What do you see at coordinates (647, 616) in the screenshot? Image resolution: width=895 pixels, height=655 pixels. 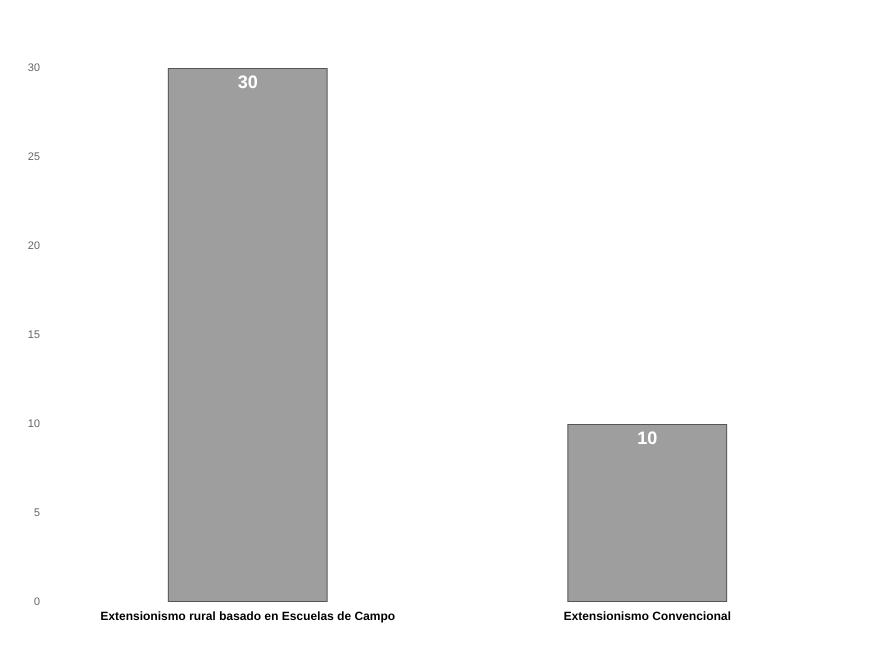 I see `x-tick-label: Extensionismo Convencional` at bounding box center [647, 616].